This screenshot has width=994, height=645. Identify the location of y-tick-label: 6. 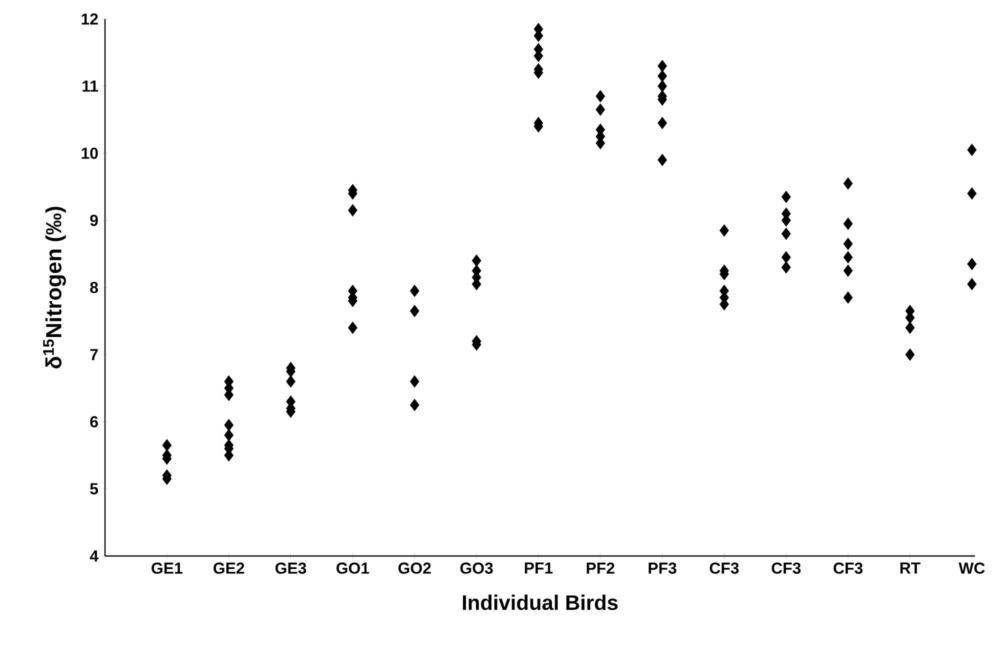
(94, 422).